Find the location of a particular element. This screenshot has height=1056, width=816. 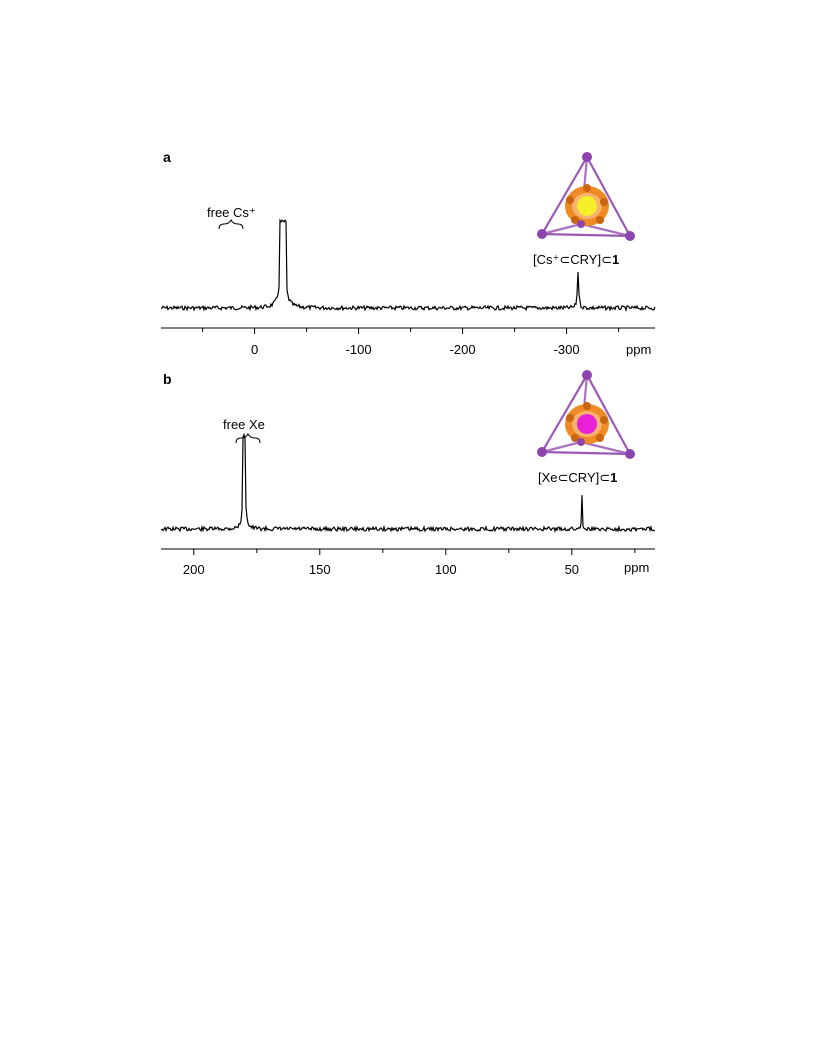

vertex-back-a is located at coordinates (581, 224).